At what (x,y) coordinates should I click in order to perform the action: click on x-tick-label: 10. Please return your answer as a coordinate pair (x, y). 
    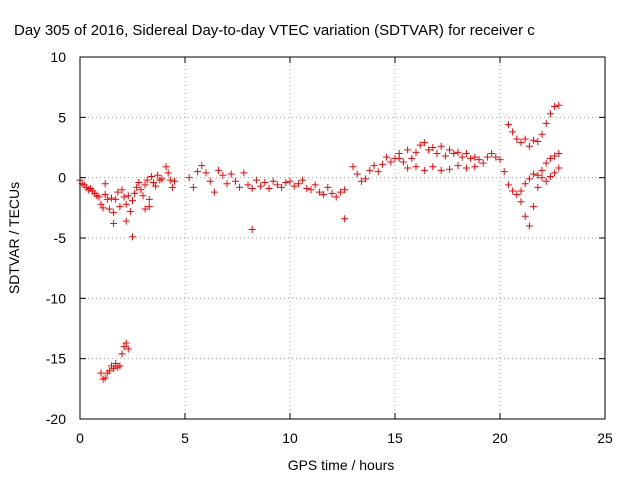
    Looking at the image, I should click on (290, 438).